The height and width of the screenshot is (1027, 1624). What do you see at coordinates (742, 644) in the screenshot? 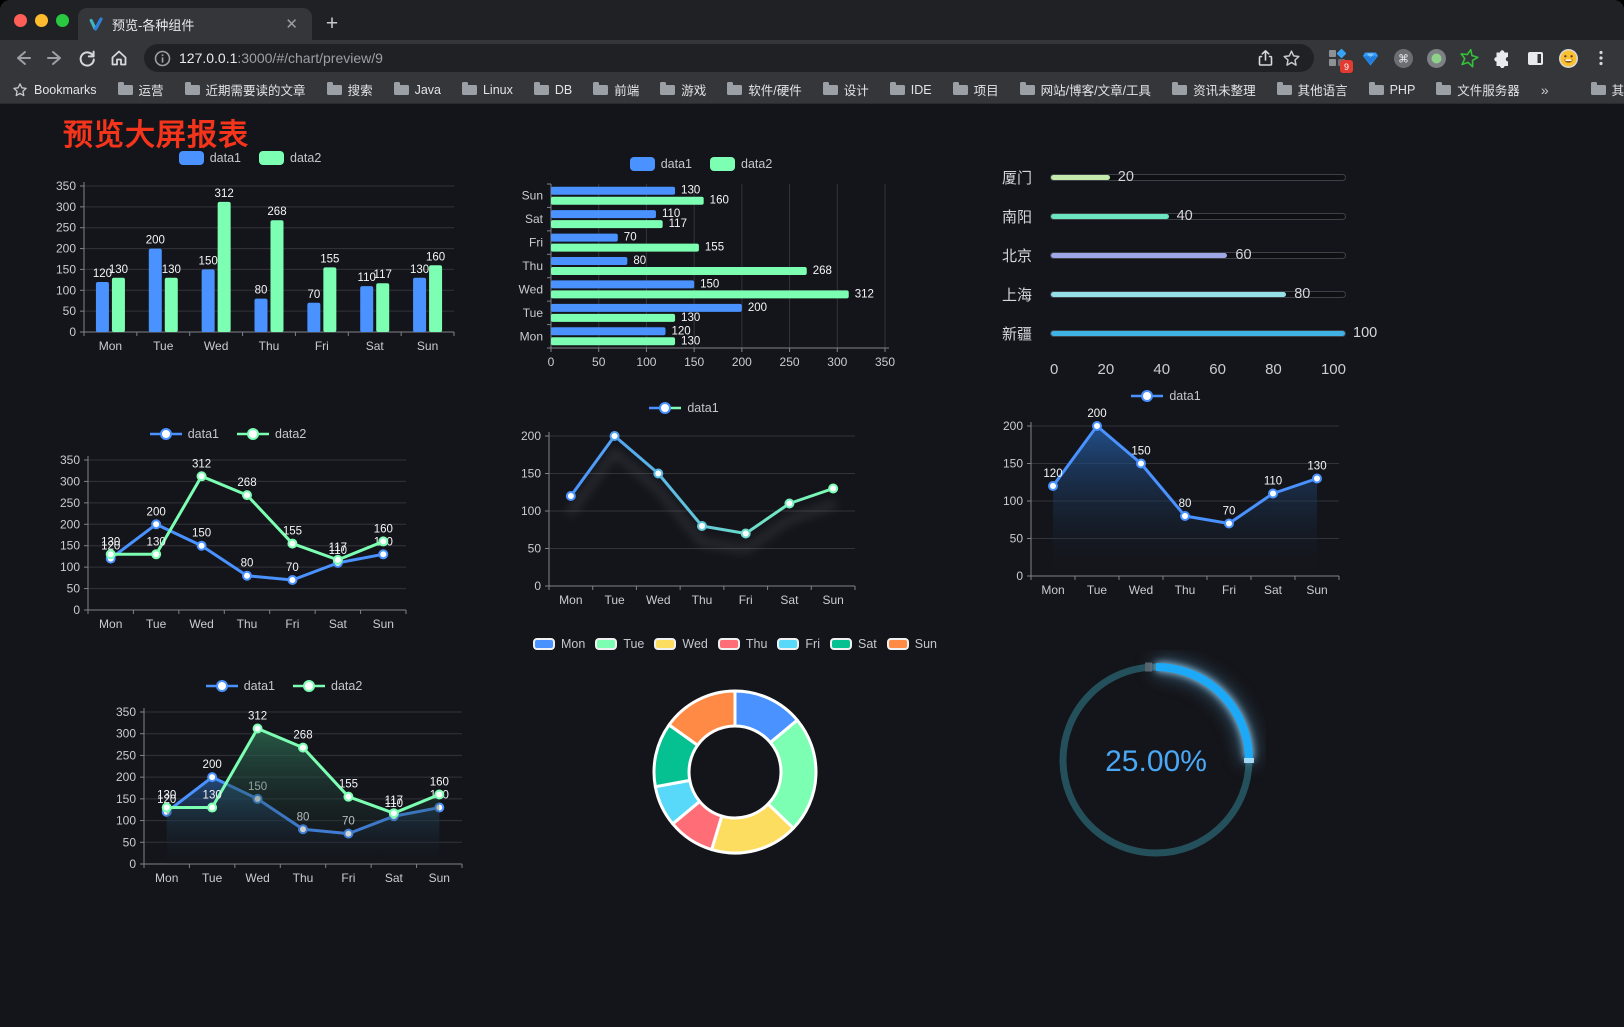
I see `legend-item: Thu` at bounding box center [742, 644].